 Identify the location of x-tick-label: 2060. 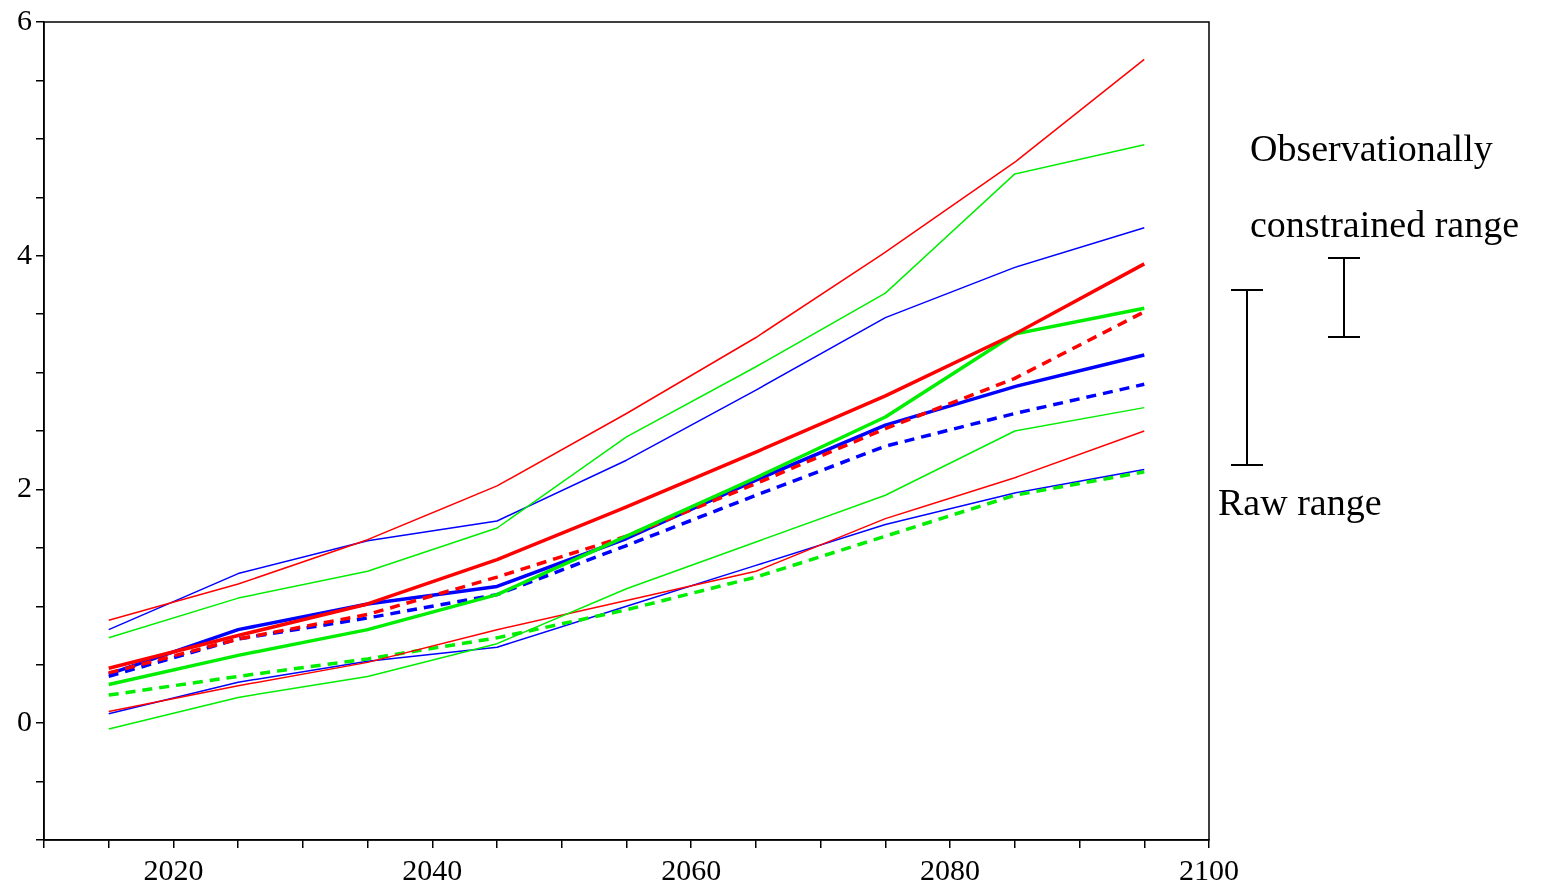
(691, 868).